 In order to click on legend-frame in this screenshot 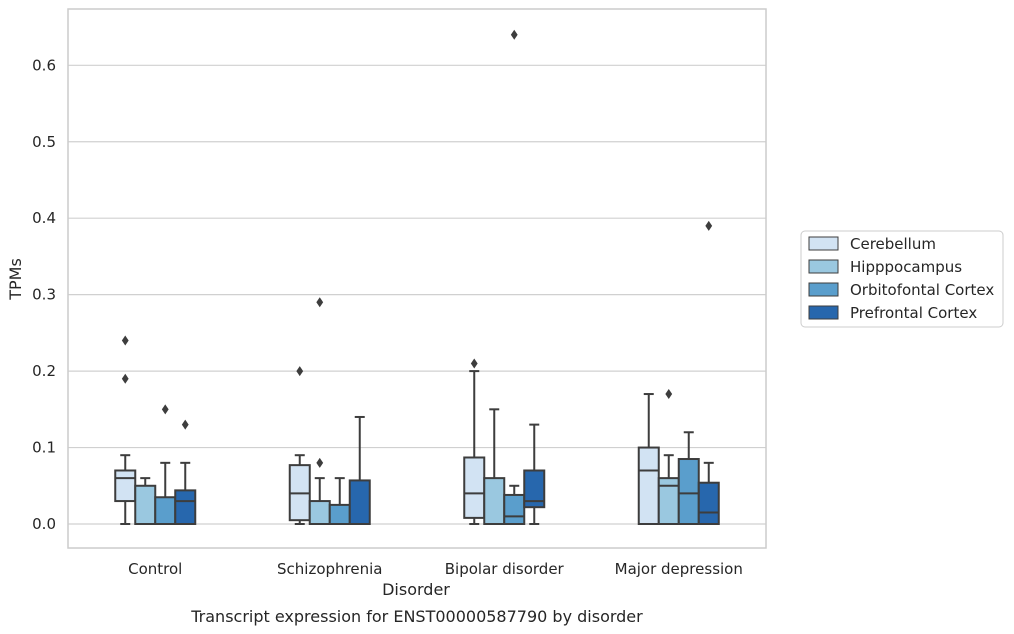, I will do `click(902, 279)`.